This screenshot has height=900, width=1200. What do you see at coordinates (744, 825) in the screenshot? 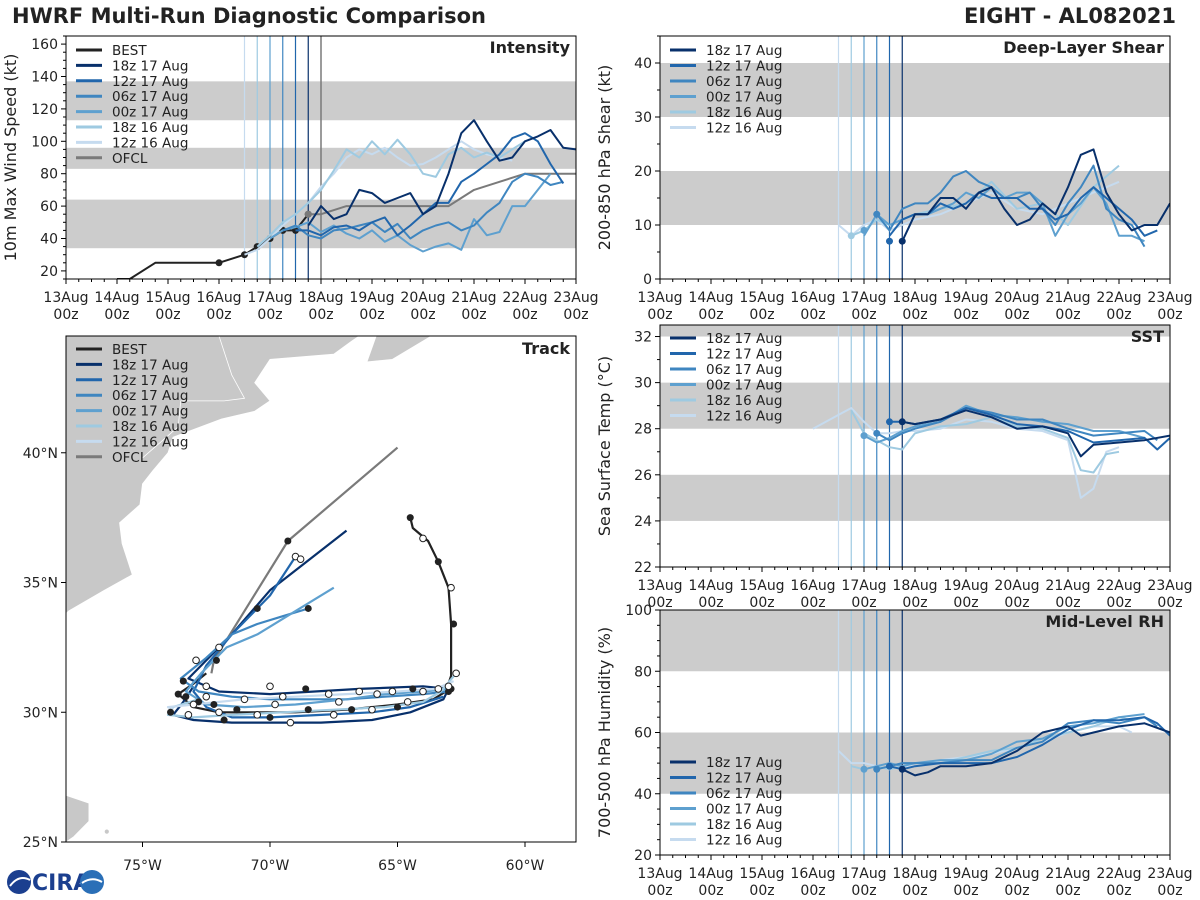
I see `rh-legend-label-18z-16-aug: 18z 16 Aug` at bounding box center [744, 825].